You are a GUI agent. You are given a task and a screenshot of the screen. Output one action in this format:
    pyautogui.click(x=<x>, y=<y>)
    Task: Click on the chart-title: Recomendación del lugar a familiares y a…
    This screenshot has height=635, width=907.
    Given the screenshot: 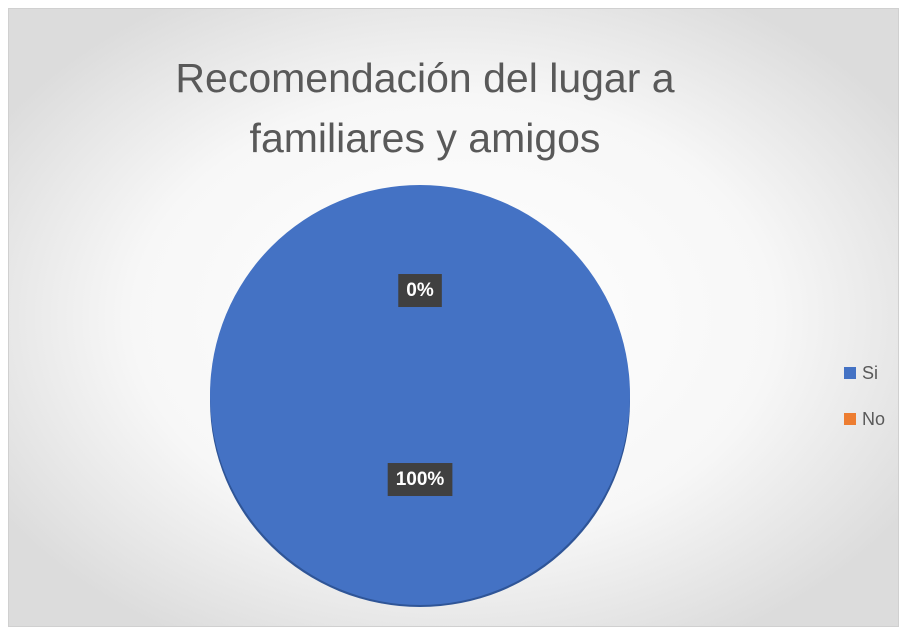 What is the action you would take?
    pyautogui.click(x=425, y=108)
    